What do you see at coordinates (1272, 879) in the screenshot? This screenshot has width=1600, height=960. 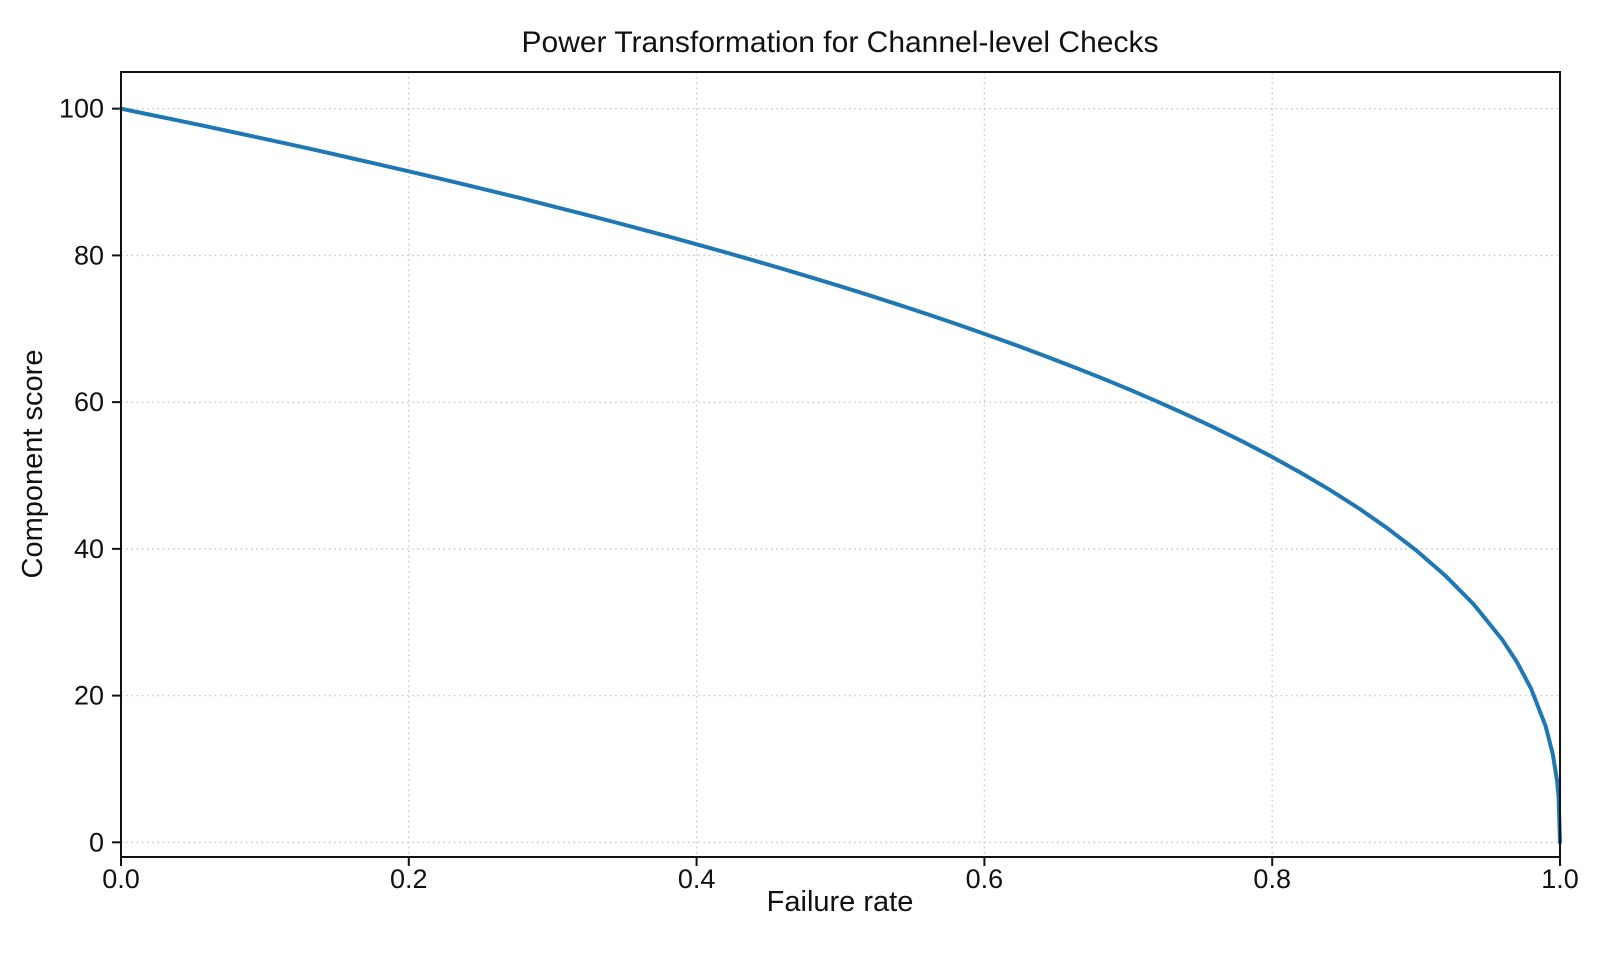 I see `x-tick-label: 0.8` at bounding box center [1272, 879].